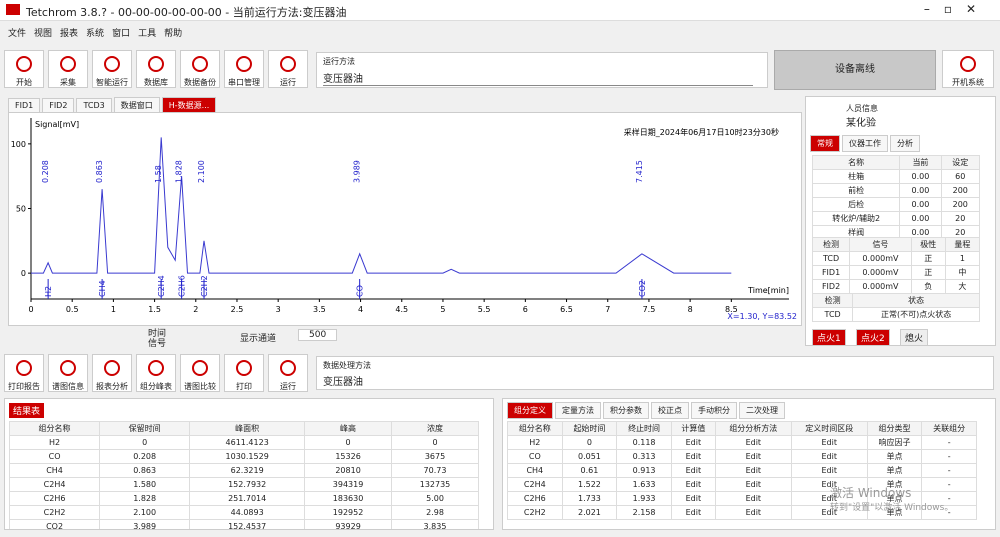 This screenshot has width=1000, height=537. What do you see at coordinates (112, 373) in the screenshot?
I see `toolbar-button: 报表分析` at bounding box center [112, 373].